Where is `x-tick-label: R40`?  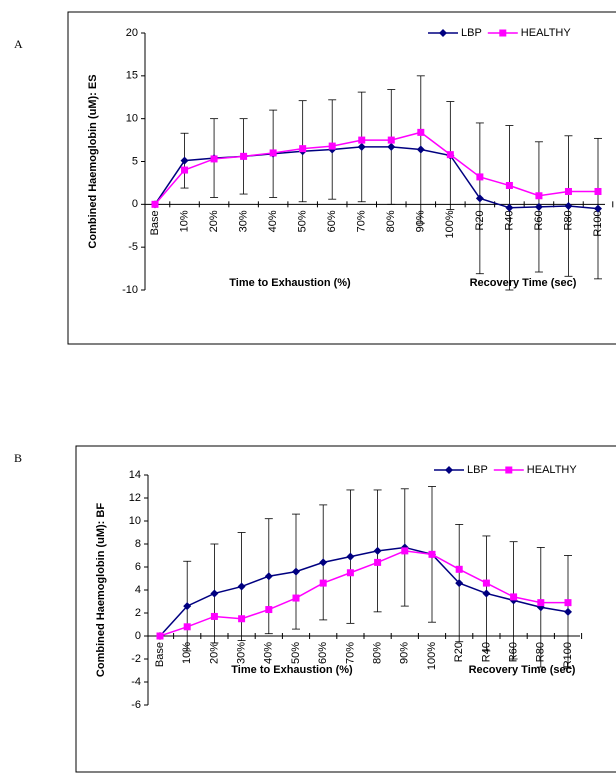
x-tick-label: R40 is located at coordinates (486, 652).